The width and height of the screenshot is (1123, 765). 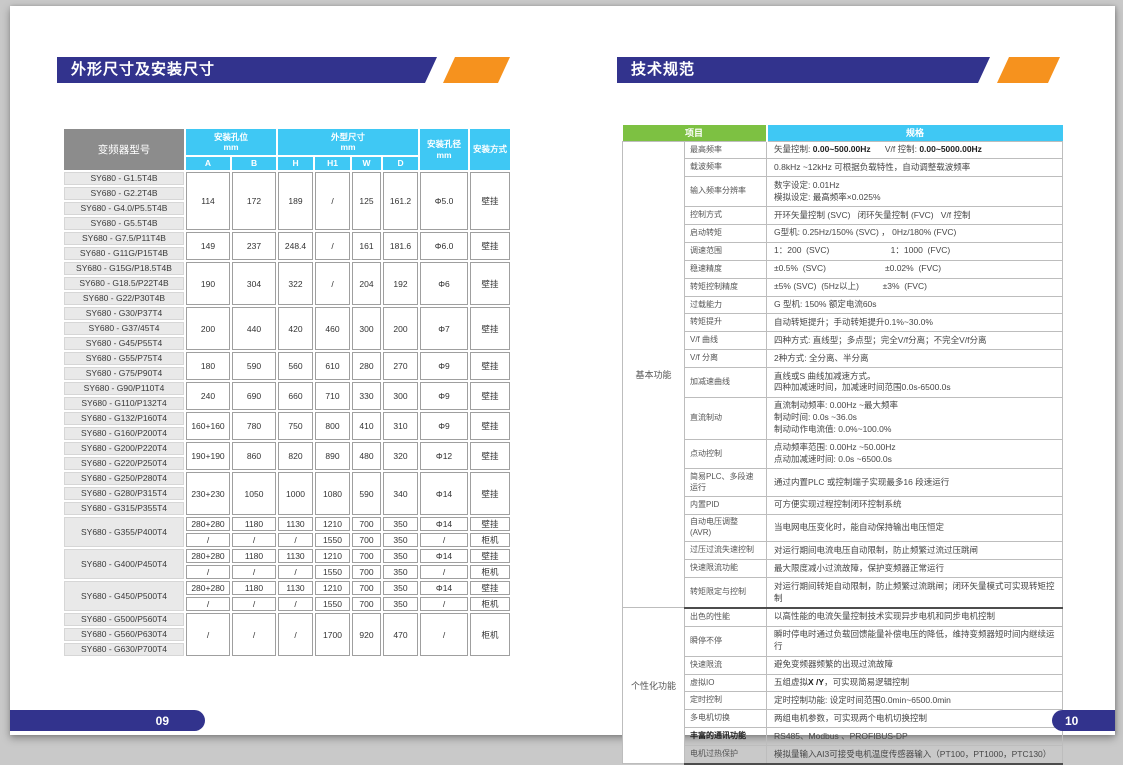 I want to click on model-cell: SY680 - G110/P132T4, so click(x=124, y=403).